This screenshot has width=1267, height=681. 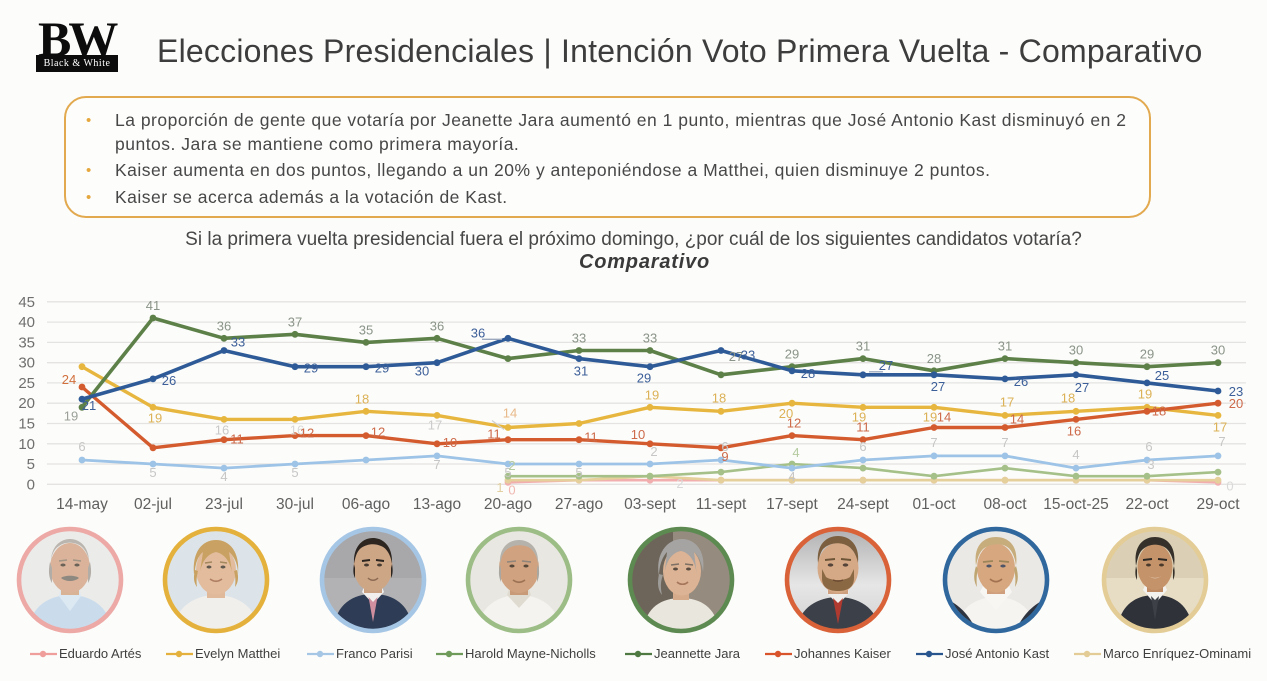 What do you see at coordinates (437, 504) in the screenshot?
I see `svg-text: 13-ago` at bounding box center [437, 504].